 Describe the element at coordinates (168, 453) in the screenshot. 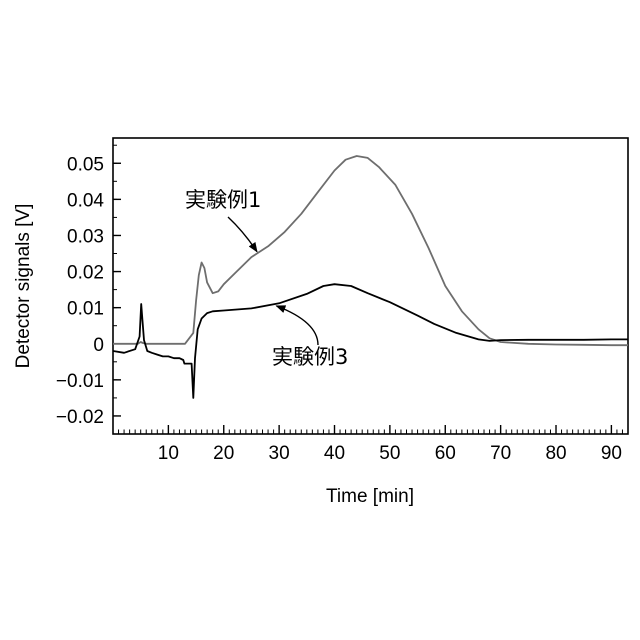

I see `x-tick-label: 10` at that location.